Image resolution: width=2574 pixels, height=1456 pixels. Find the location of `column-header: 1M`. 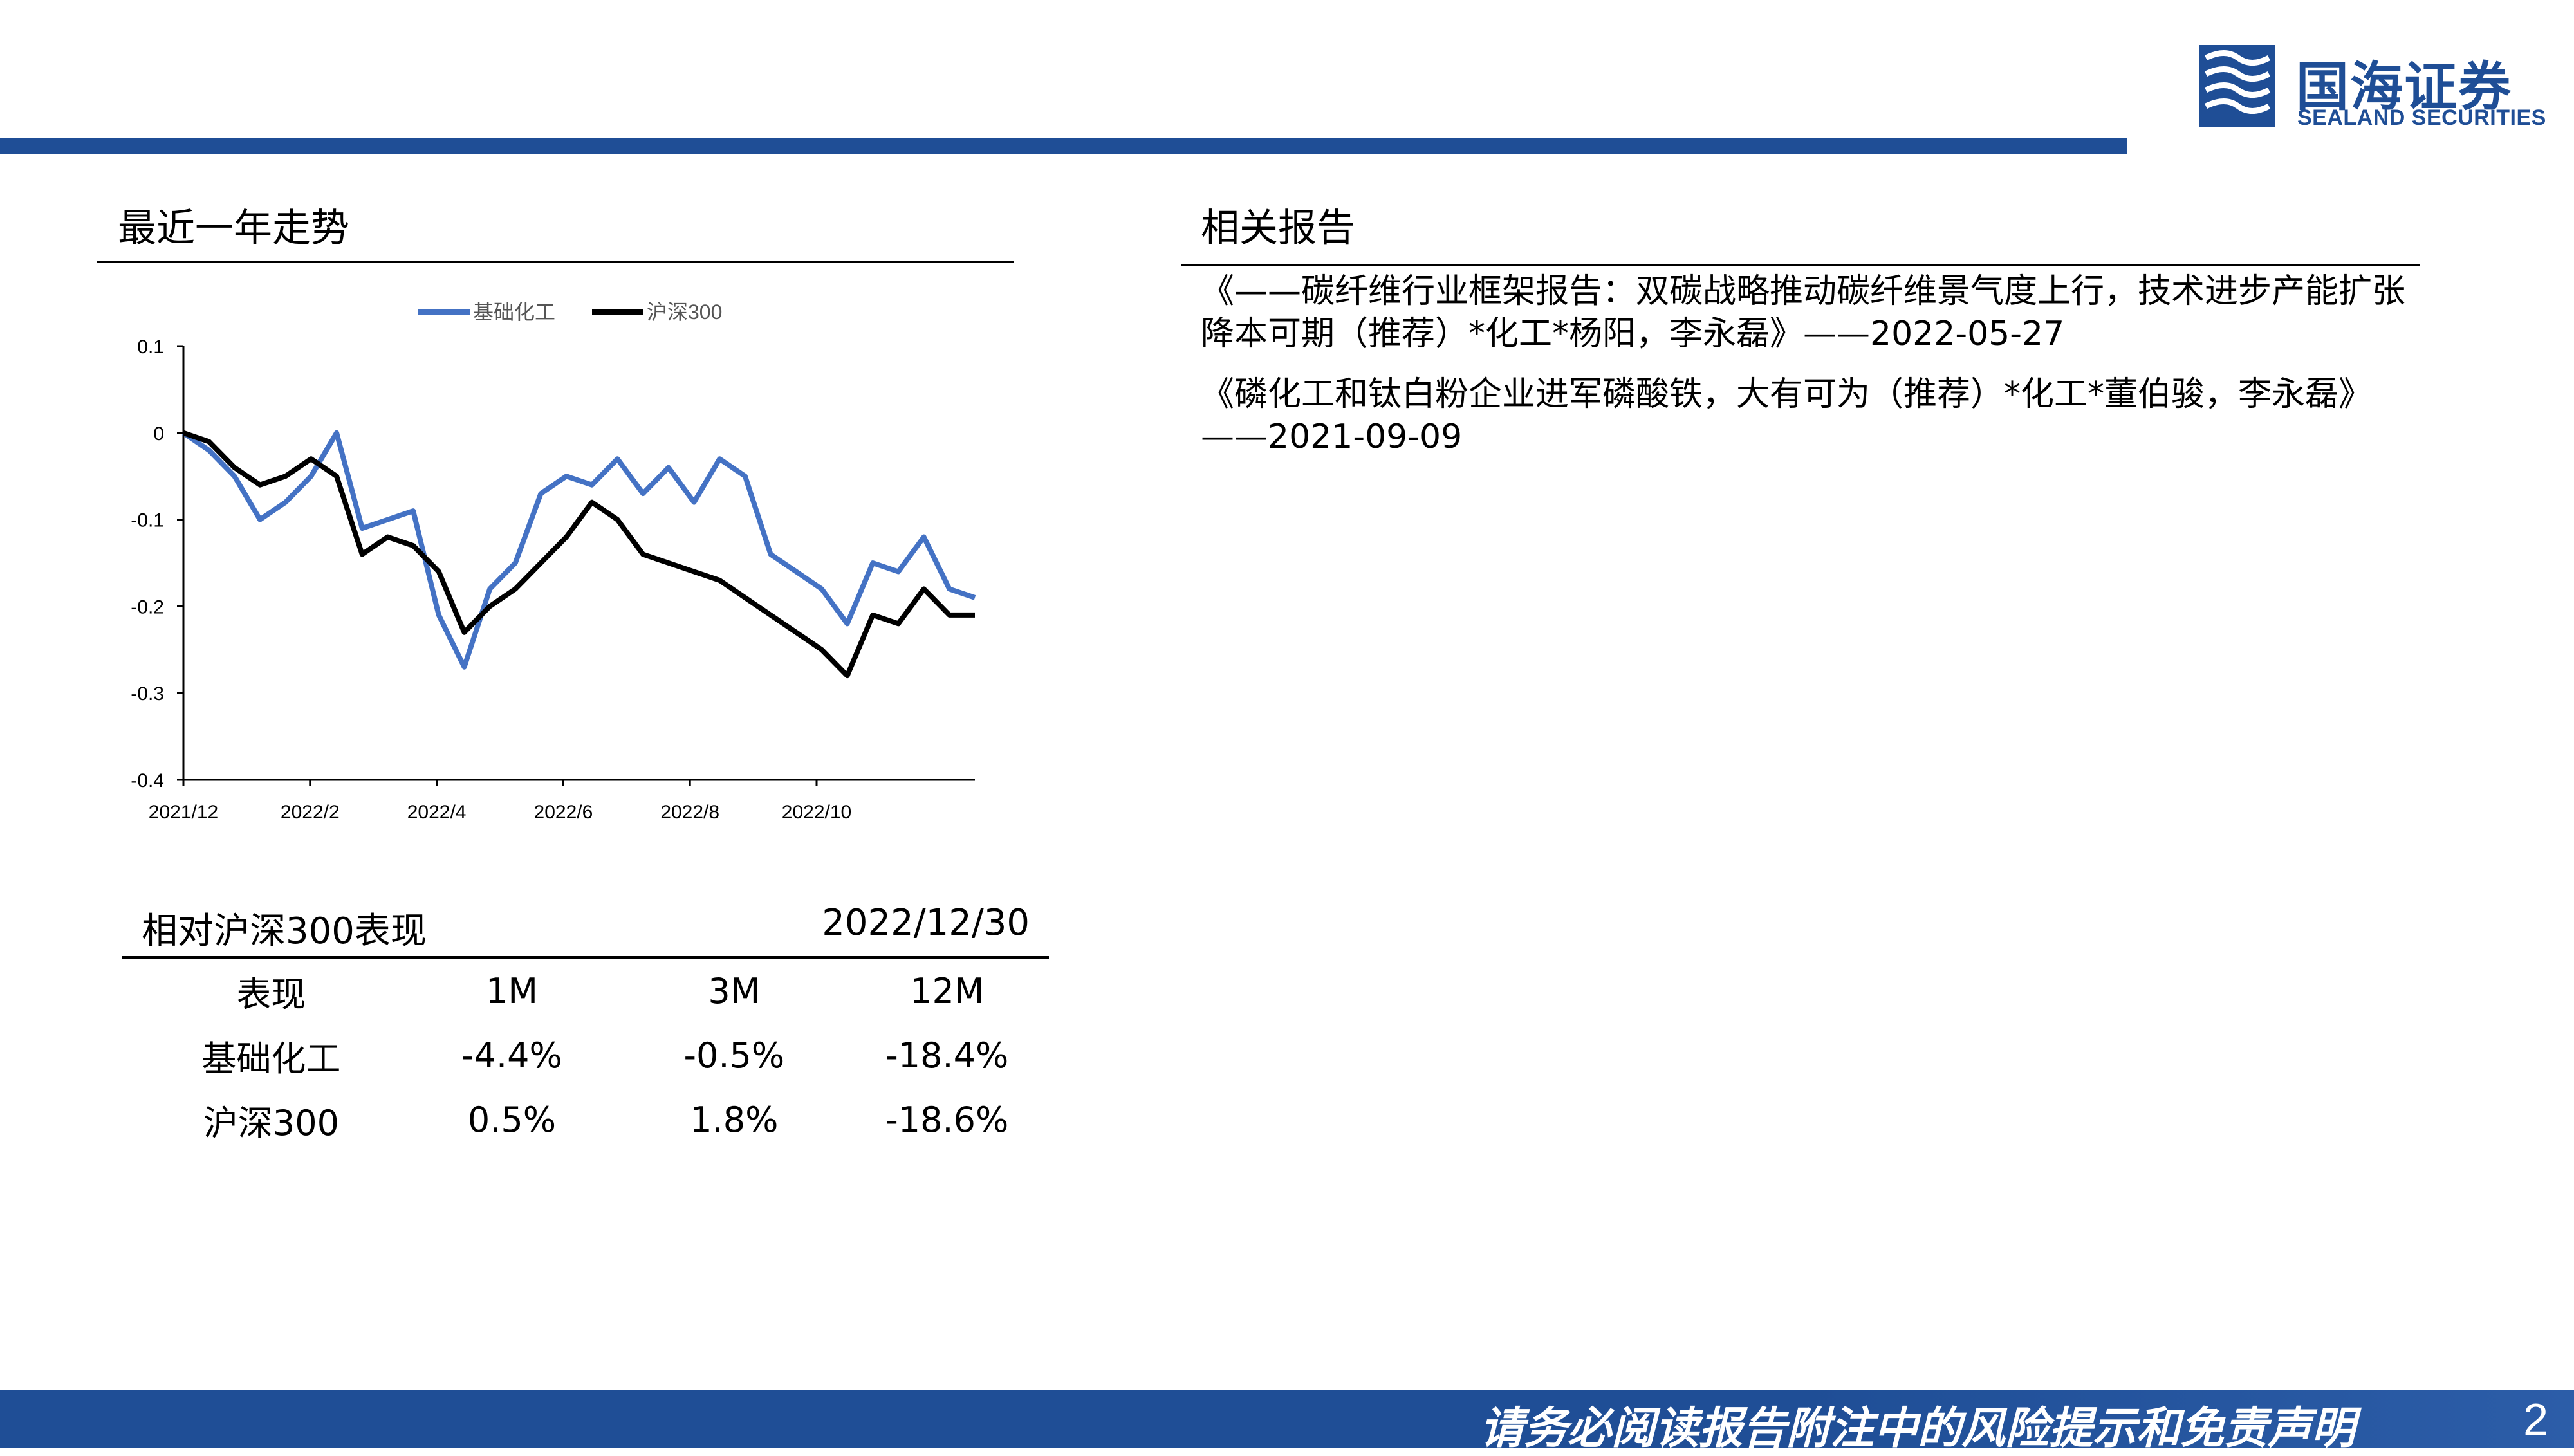

column-header: 1M is located at coordinates (512, 991).